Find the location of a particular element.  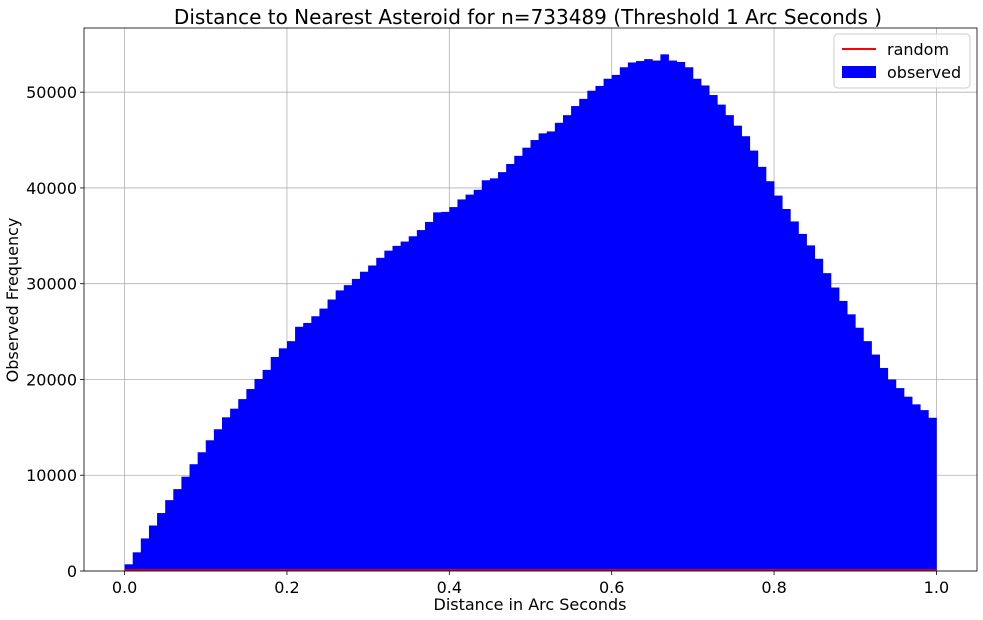

x-tick-label: 0.0 is located at coordinates (124, 587).